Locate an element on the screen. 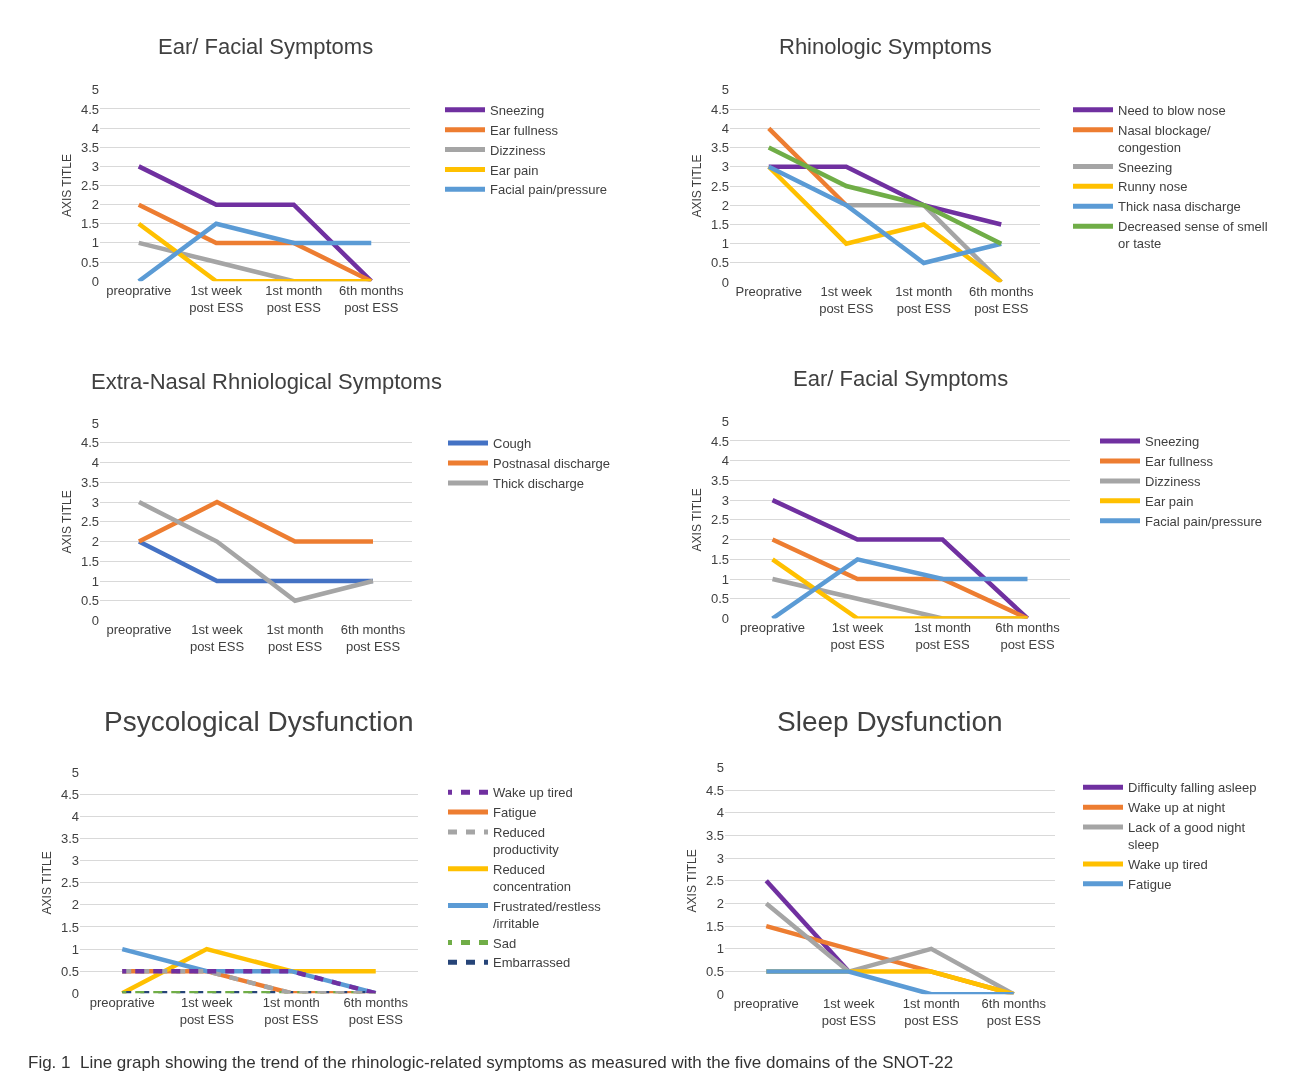 The image size is (1295, 1092). legend-label: Facial pain/pressure is located at coordinates (1204, 521).